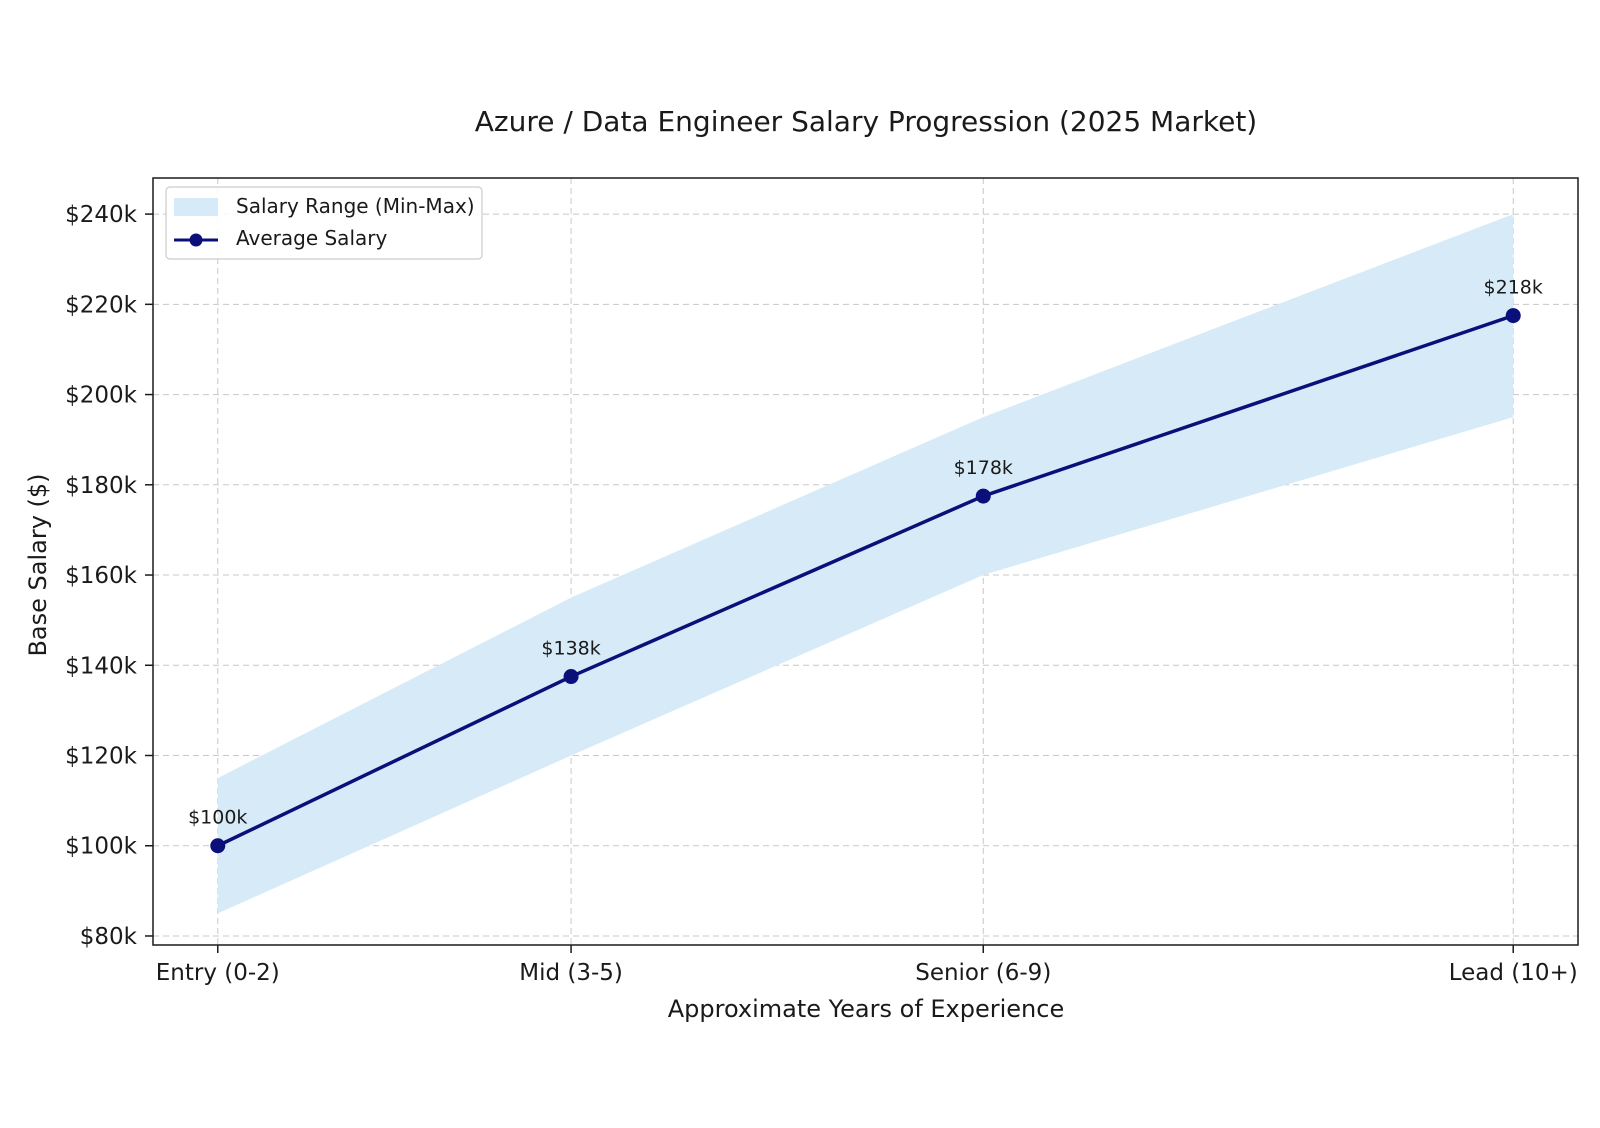 The image size is (1600, 1128). I want to click on y-tick-label-4: $160k, so click(101, 576).